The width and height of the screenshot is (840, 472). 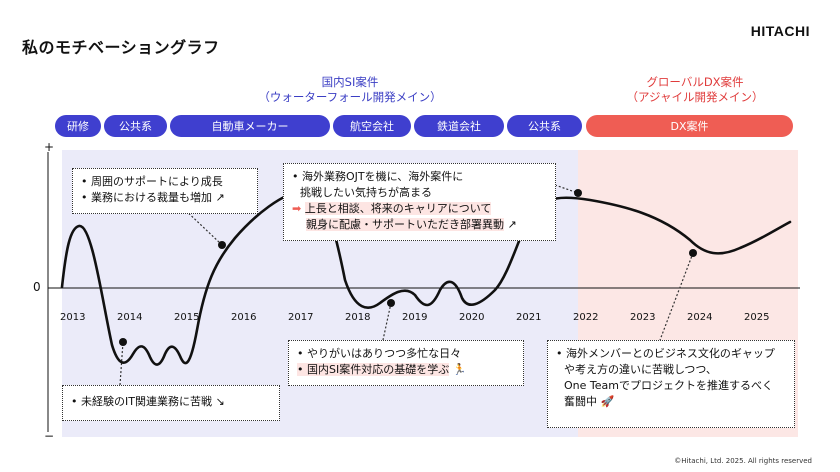 What do you see at coordinates (415, 317) in the screenshot?
I see `year-label: 2019` at bounding box center [415, 317].